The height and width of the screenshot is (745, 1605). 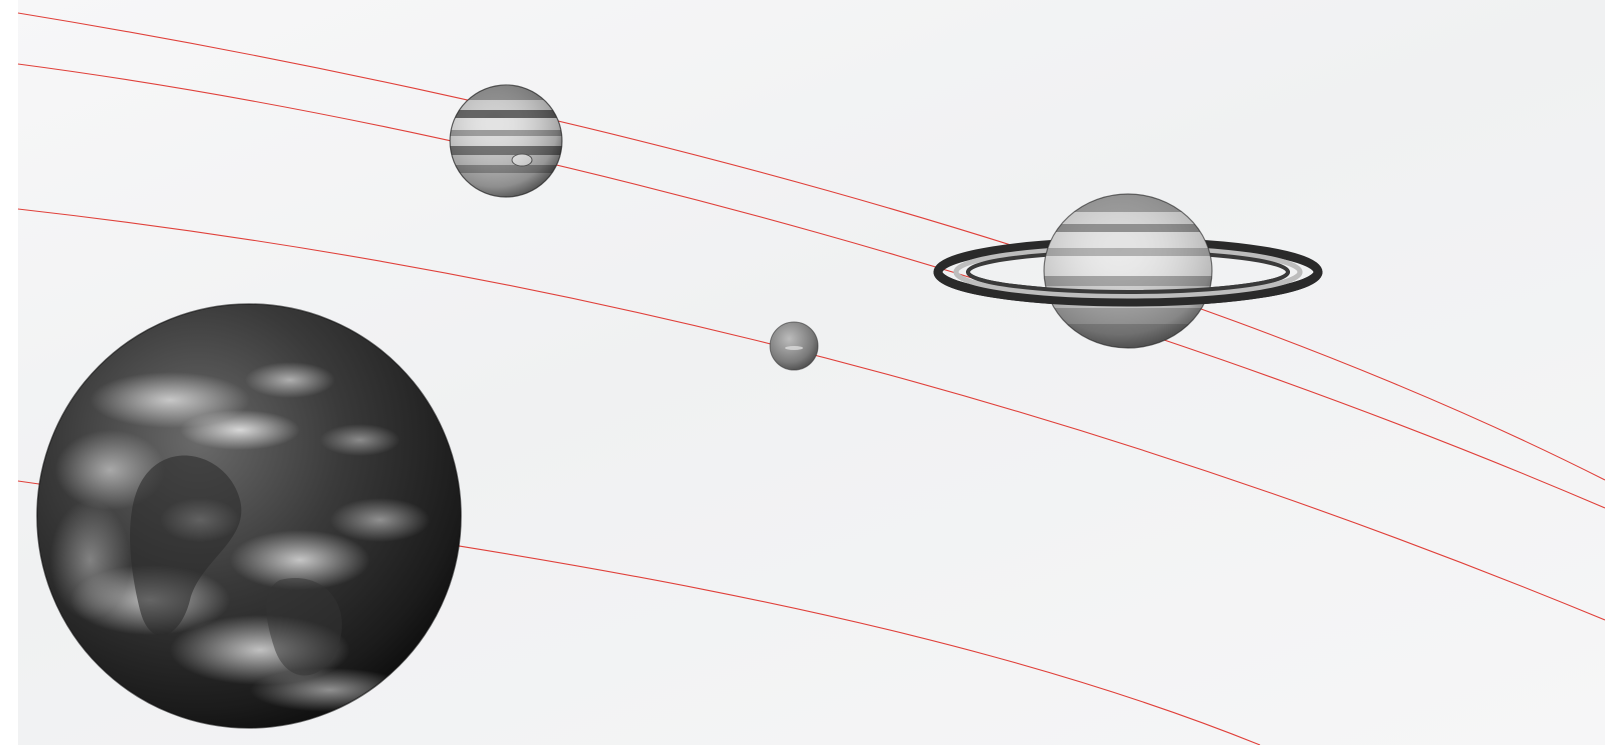 What do you see at coordinates (794, 346) in the screenshot?
I see `small-planet-icon` at bounding box center [794, 346].